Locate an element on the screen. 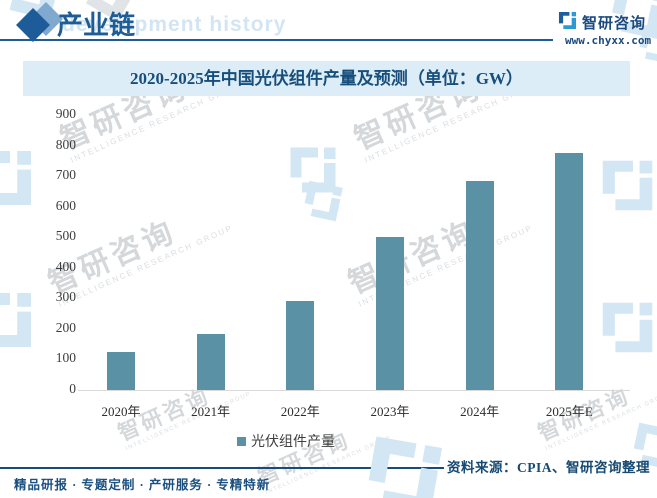  x-axis-label: 2022年 is located at coordinates (300, 411).